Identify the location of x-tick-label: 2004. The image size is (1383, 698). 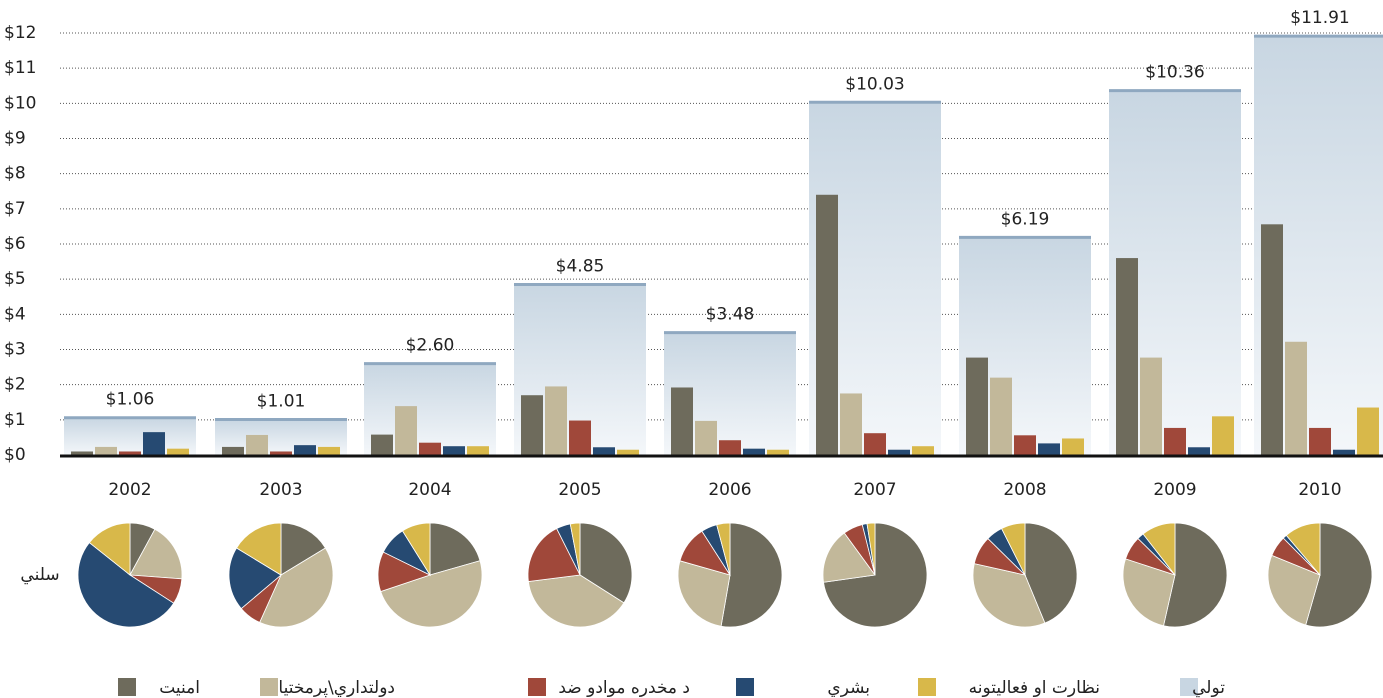
(429, 490).